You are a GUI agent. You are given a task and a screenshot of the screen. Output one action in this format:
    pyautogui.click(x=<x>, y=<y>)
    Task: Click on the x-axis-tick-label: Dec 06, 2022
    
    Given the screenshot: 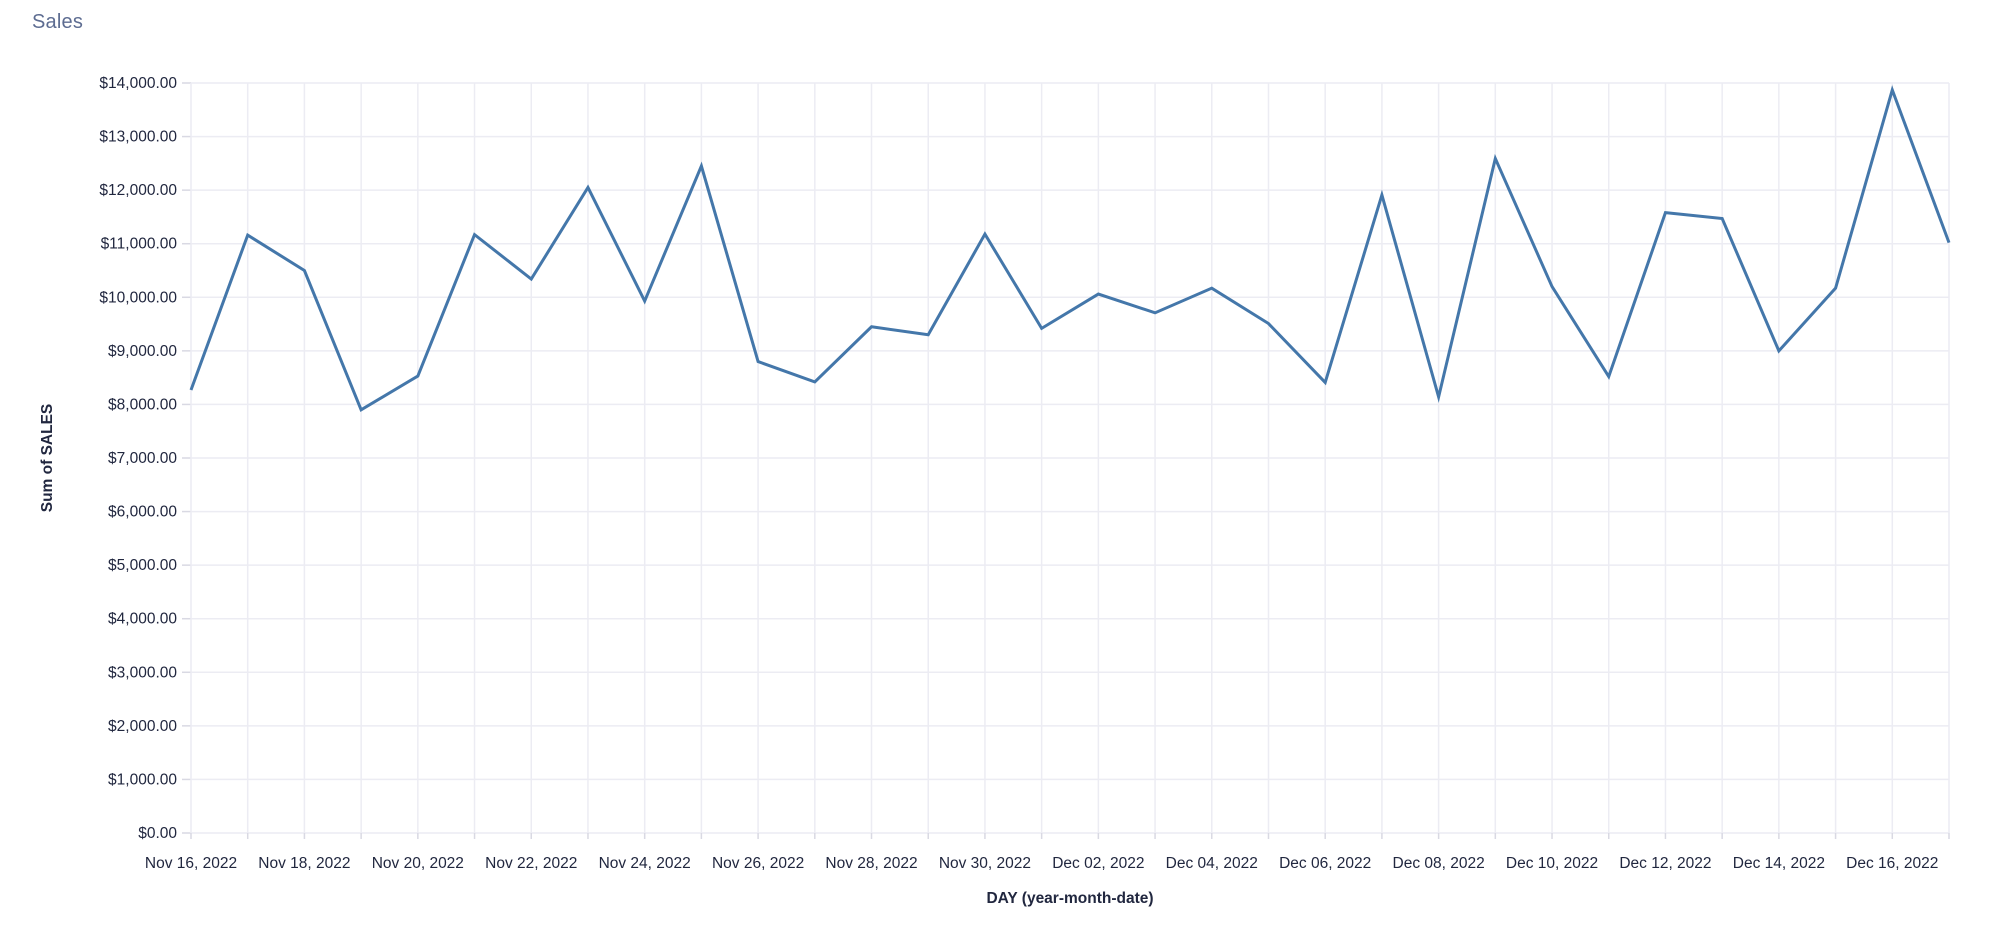 What is the action you would take?
    pyautogui.click(x=1325, y=863)
    